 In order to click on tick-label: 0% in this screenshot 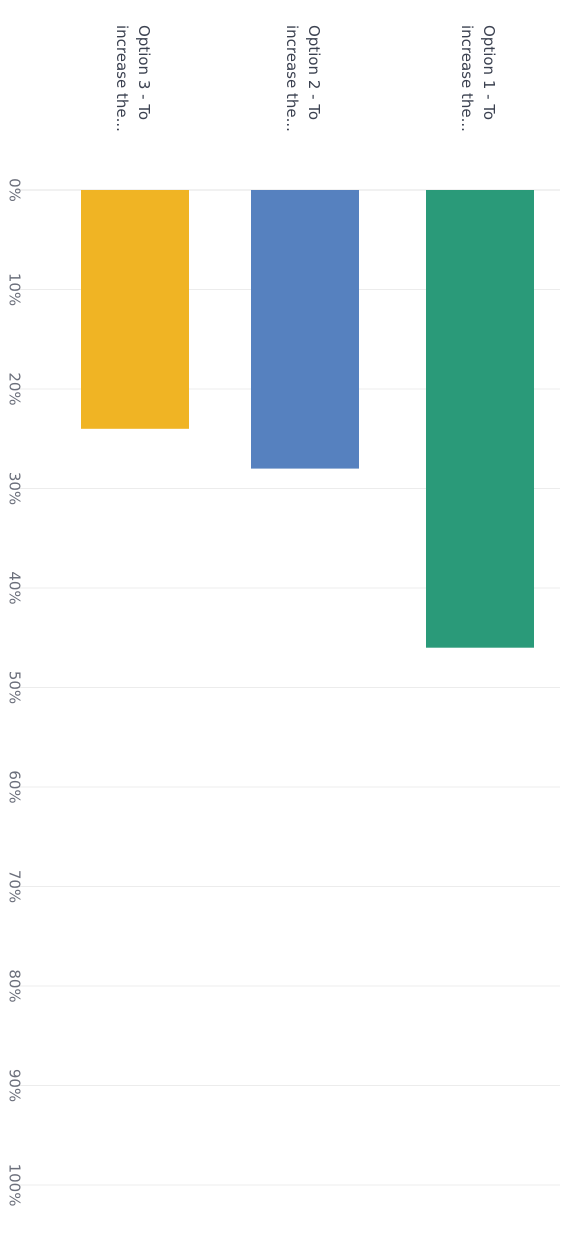, I will do `click(15, 190)`.